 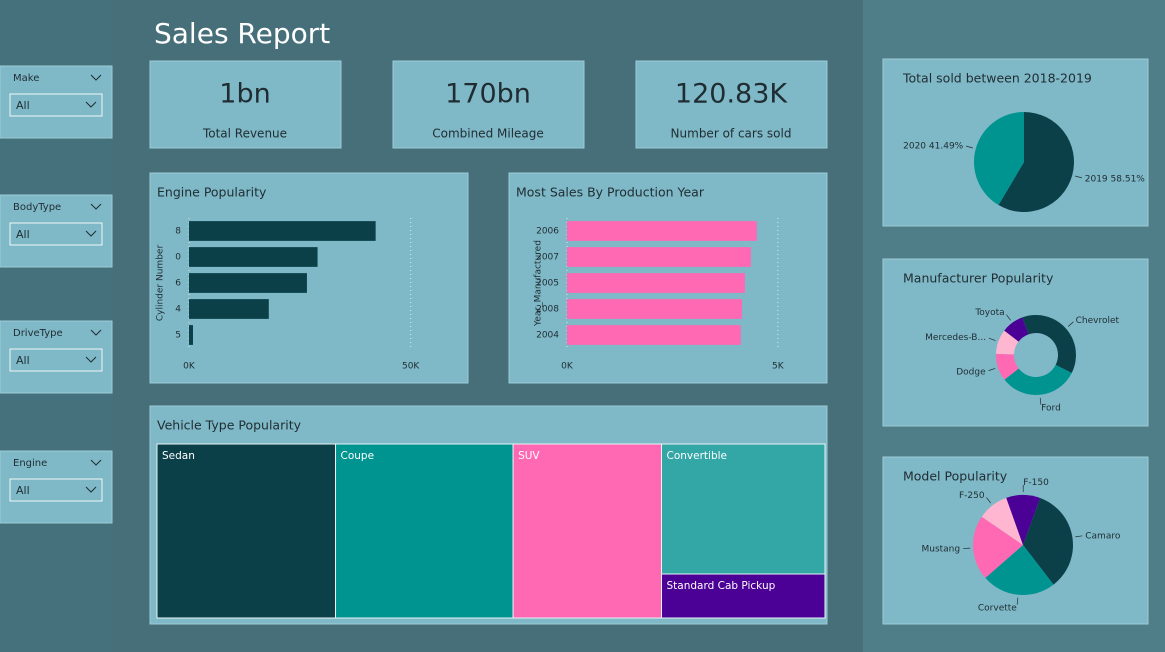 I want to click on slice-label: Chevrolet, so click(x=1098, y=320).